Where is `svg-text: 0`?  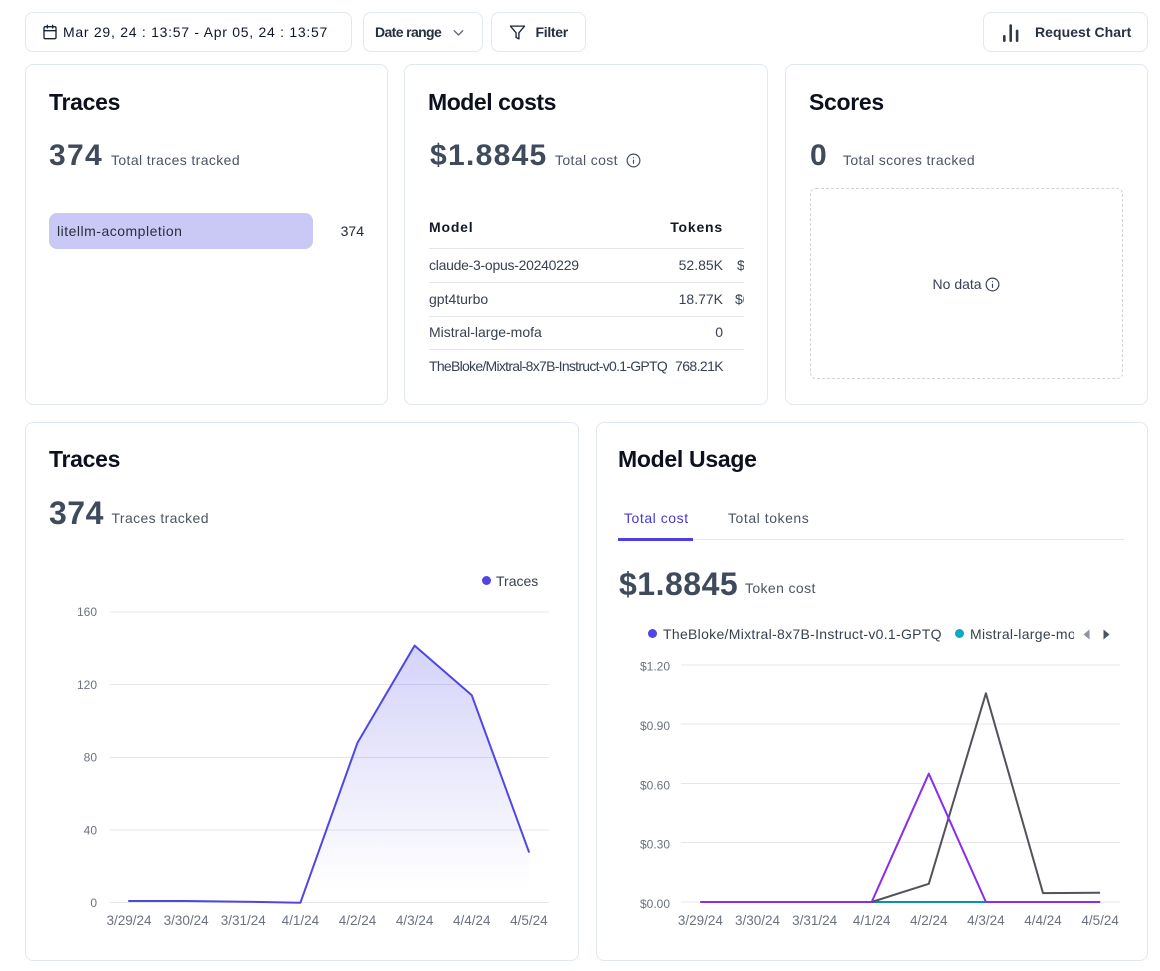 svg-text: 0 is located at coordinates (93, 903).